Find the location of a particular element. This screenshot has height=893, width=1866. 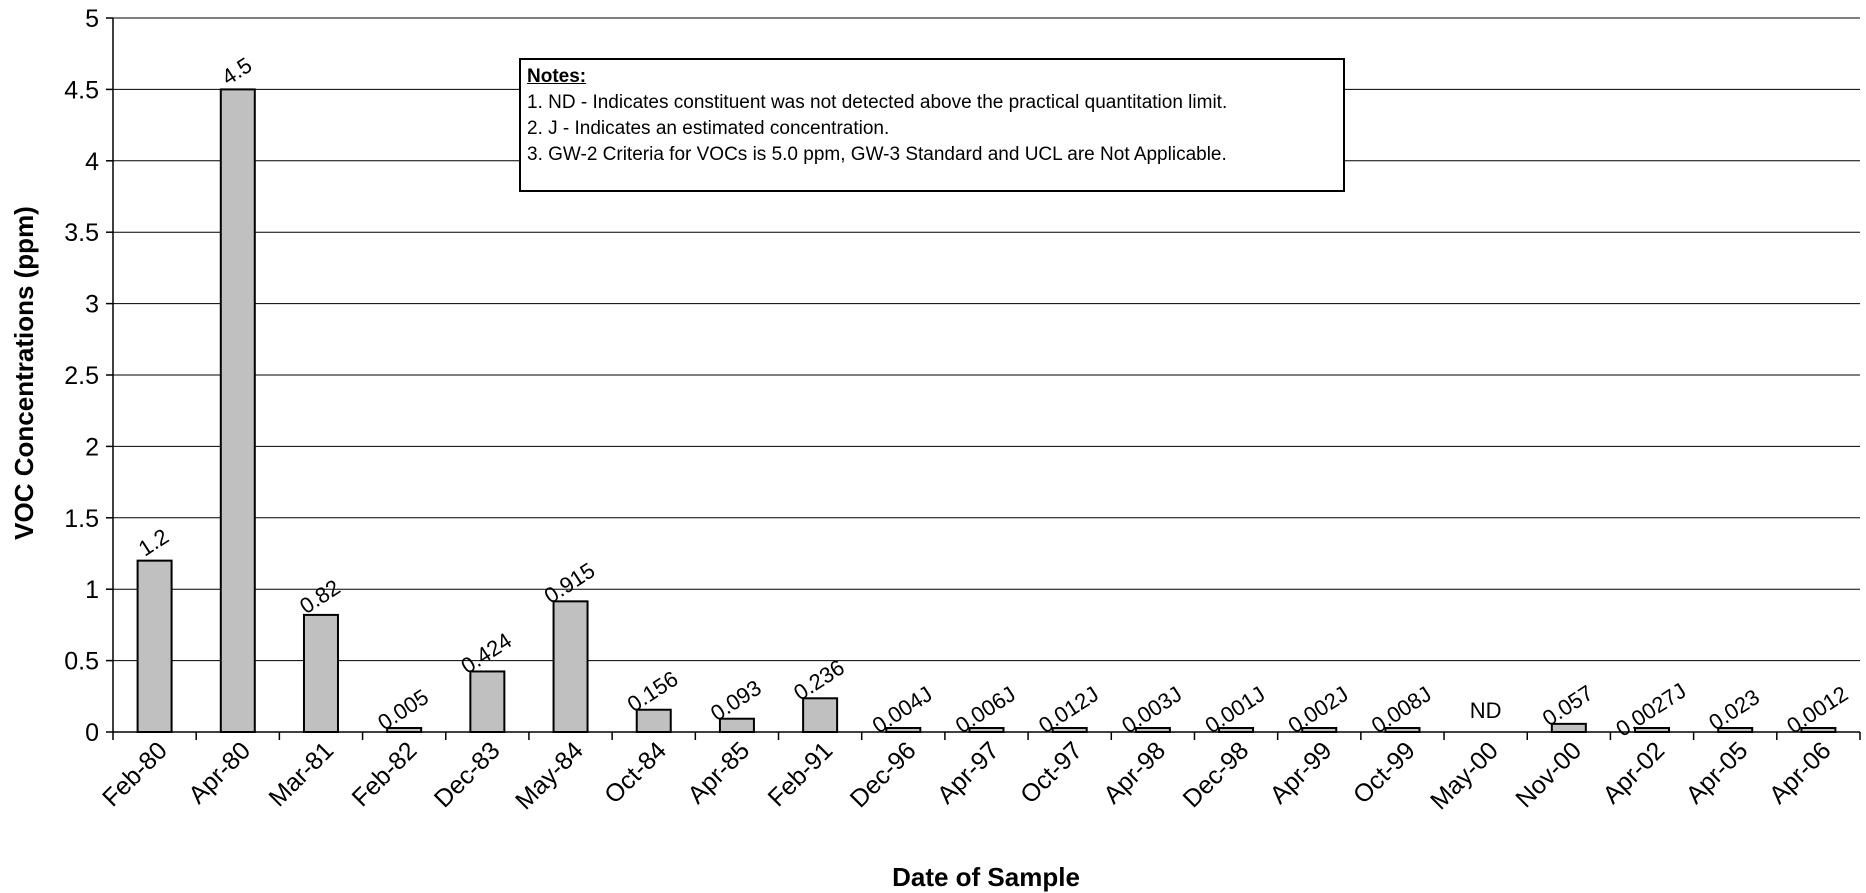

x-tick-label: Dec-98 is located at coordinates (1216, 774).